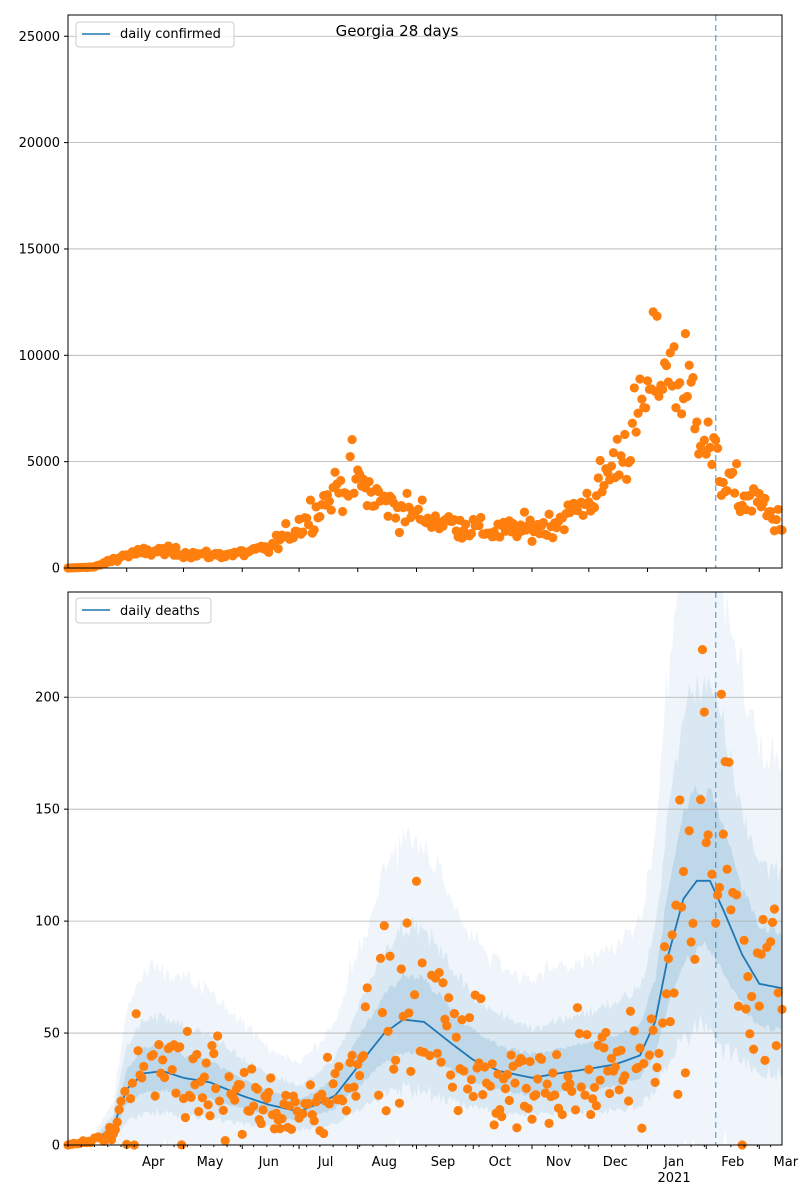  I want to click on bottom-y-ticks: 0 50 100 150 200, so click(51, 922).